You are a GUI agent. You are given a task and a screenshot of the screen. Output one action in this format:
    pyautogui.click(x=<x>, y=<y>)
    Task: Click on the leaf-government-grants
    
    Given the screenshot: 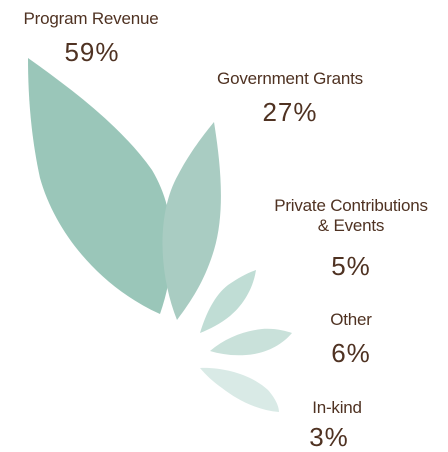 What is the action you would take?
    pyautogui.click(x=191, y=221)
    